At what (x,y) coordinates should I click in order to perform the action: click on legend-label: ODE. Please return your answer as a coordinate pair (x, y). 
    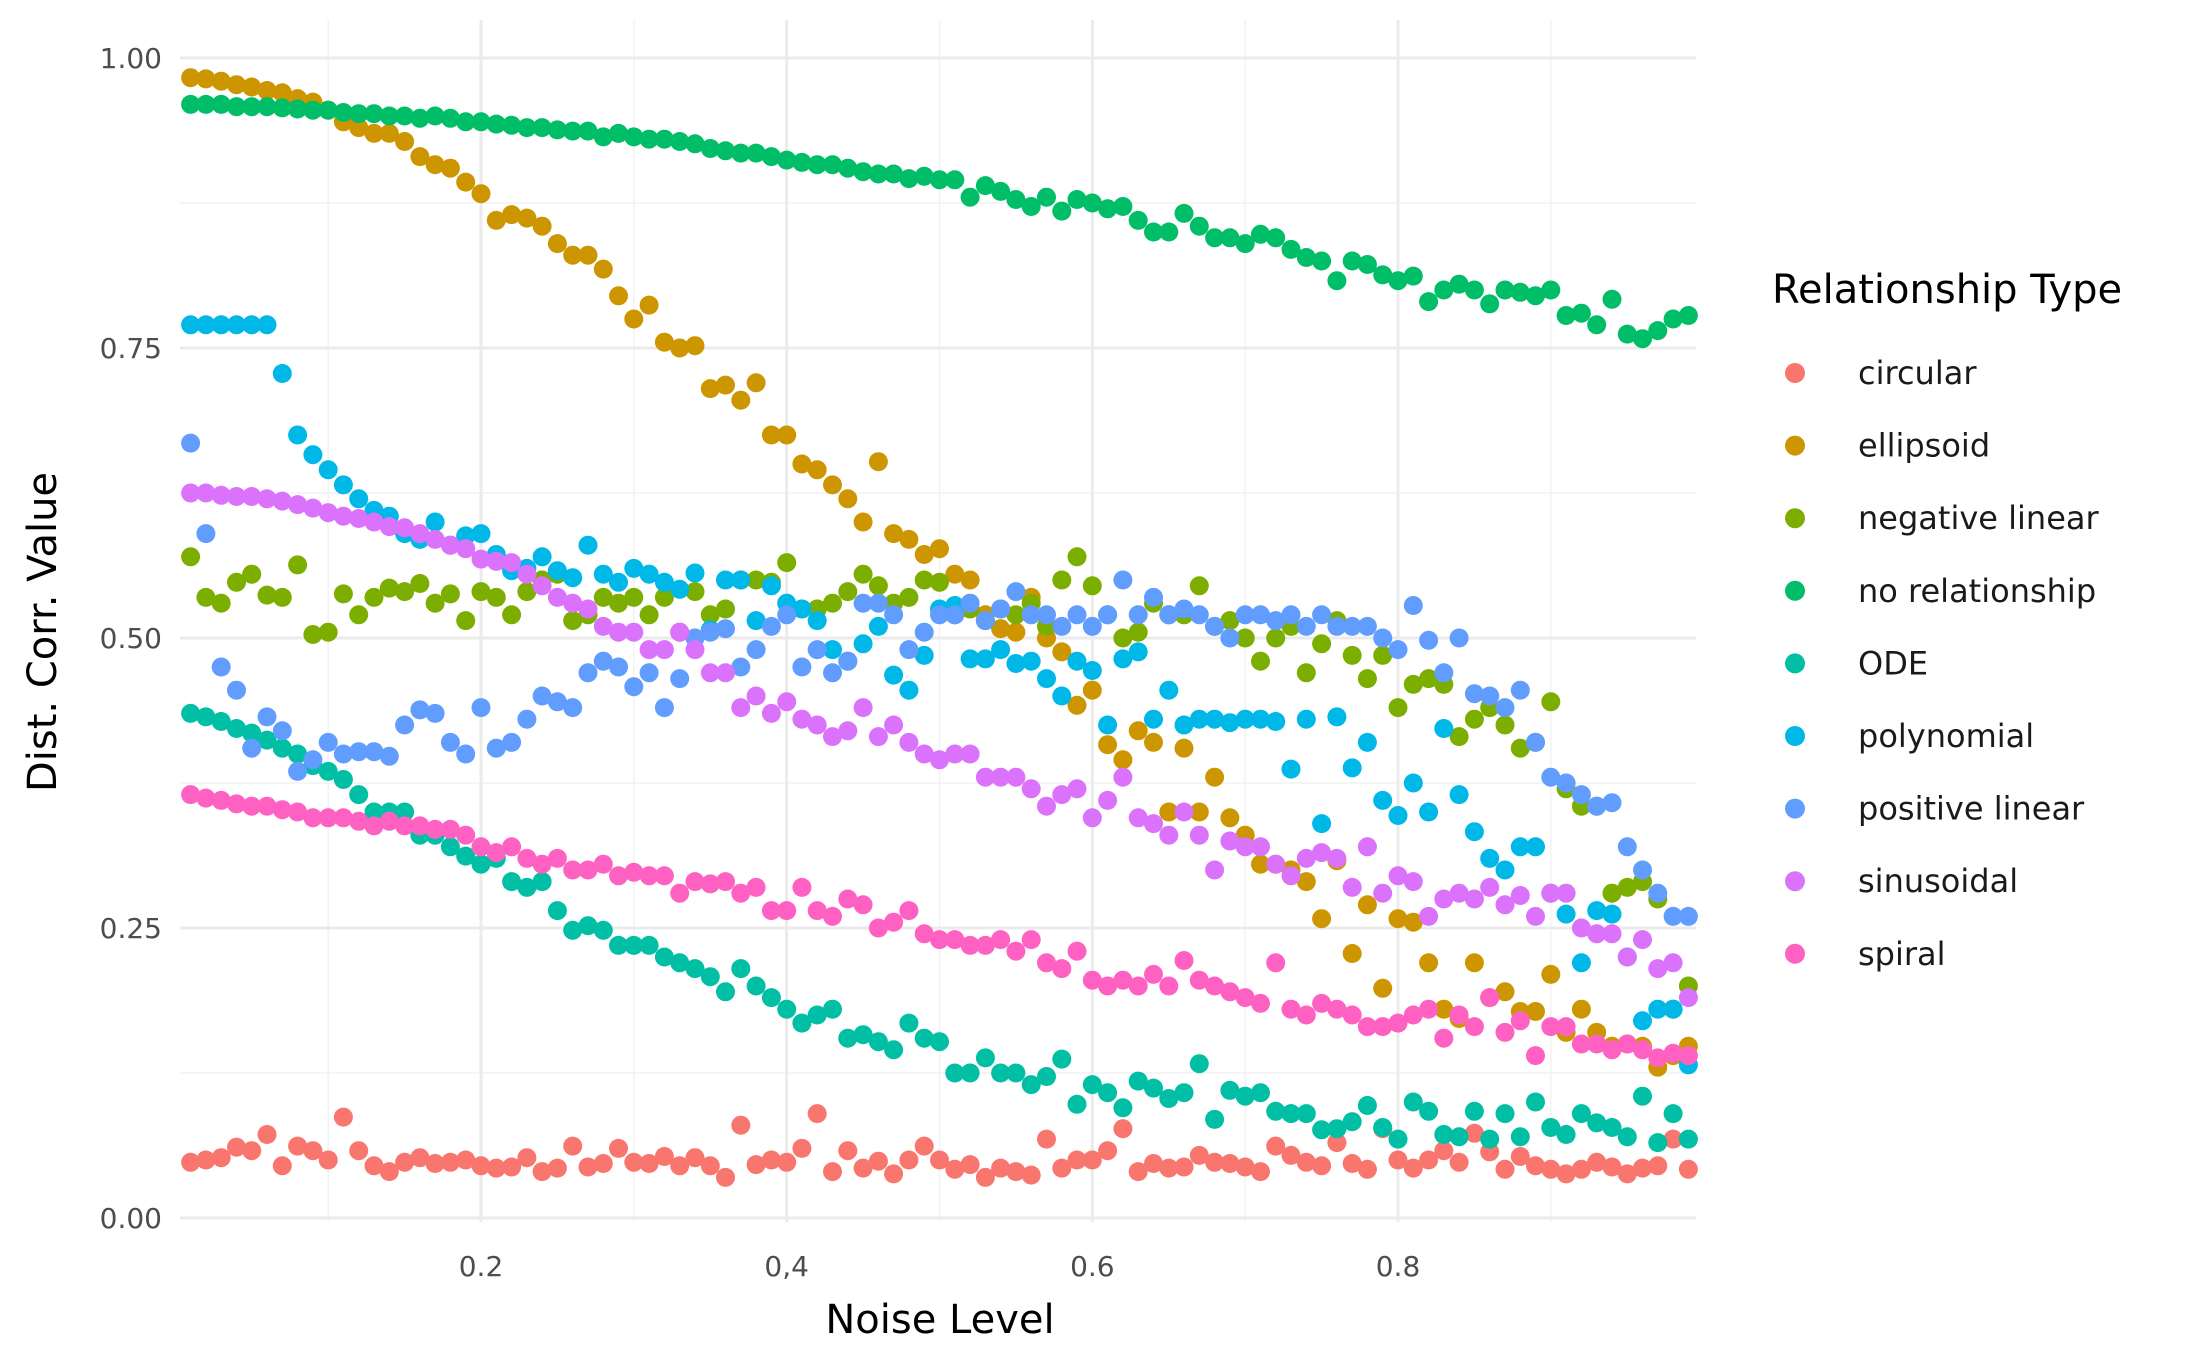
    Looking at the image, I should click on (1893, 663).